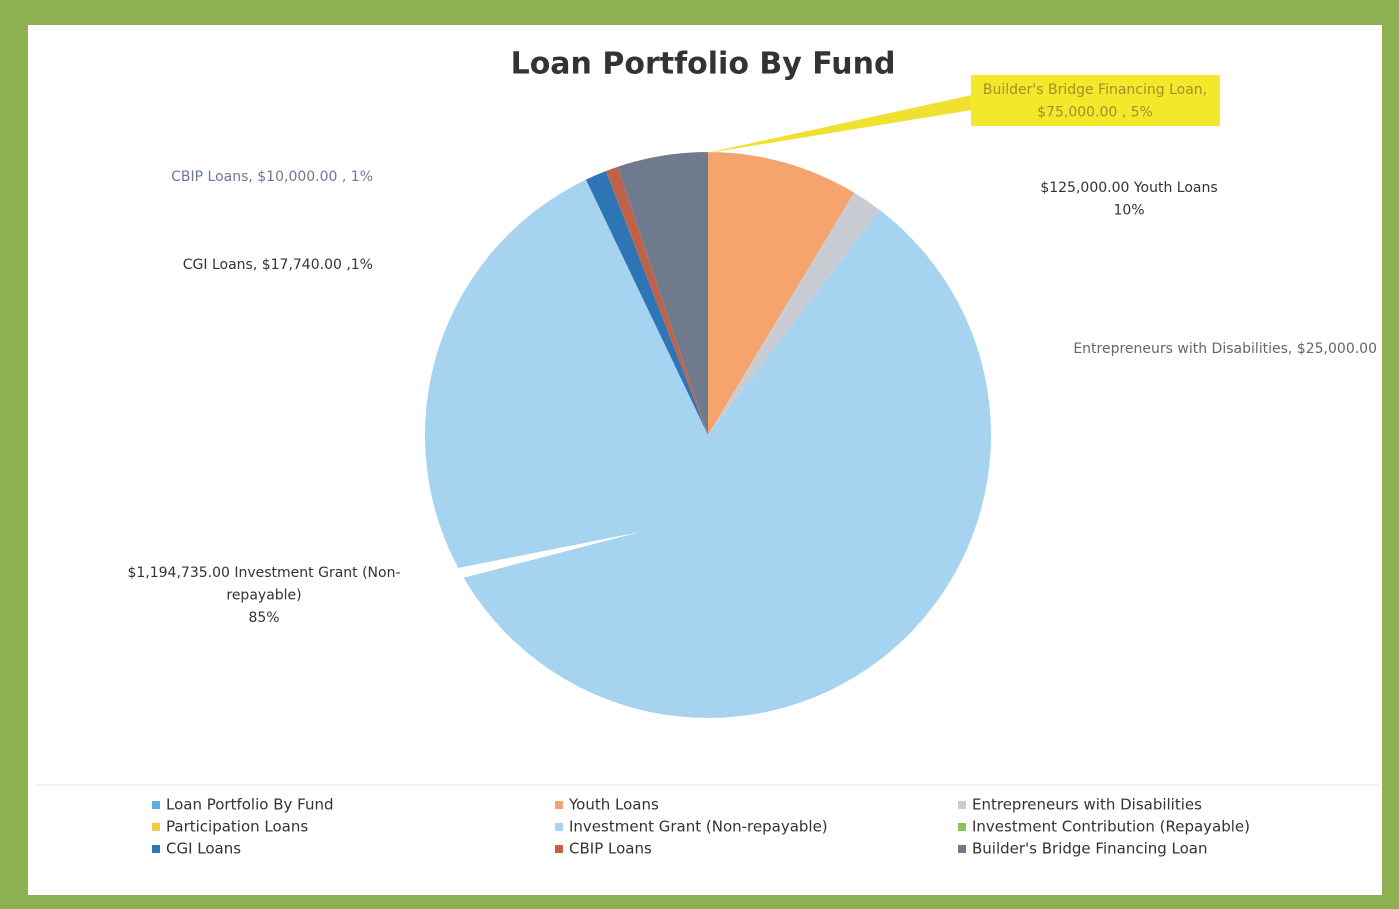 The width and height of the screenshot is (1399, 909). I want to click on legend-label: CBIP Loans, so click(610, 849).